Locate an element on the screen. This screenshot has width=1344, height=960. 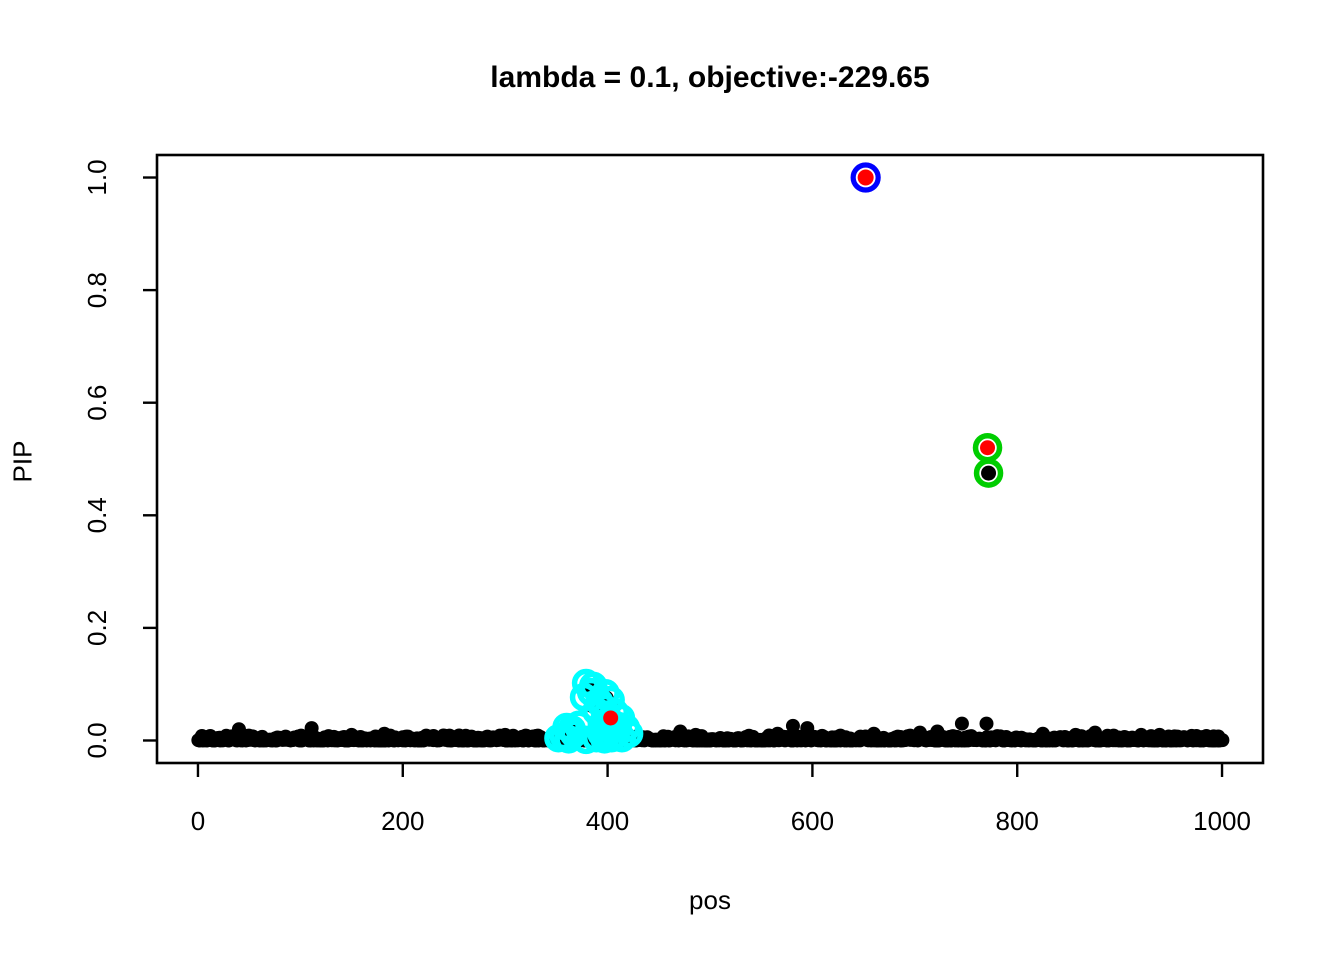
y-tick-label: 1.0 is located at coordinates (97, 177).